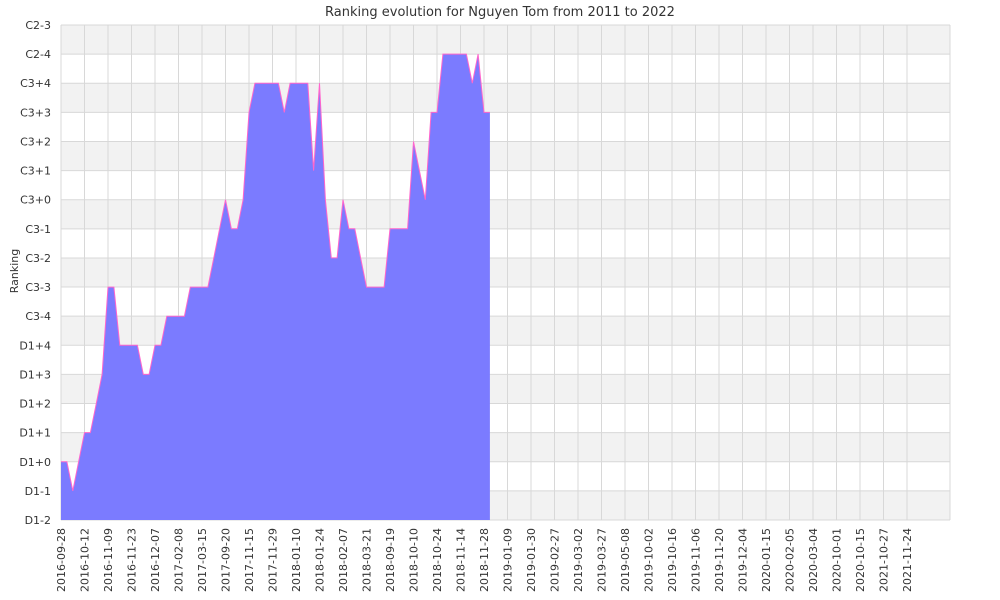 The width and height of the screenshot is (1000, 600). What do you see at coordinates (38, 491) in the screenshot?
I see `y-tick-label: D1-1` at bounding box center [38, 491].